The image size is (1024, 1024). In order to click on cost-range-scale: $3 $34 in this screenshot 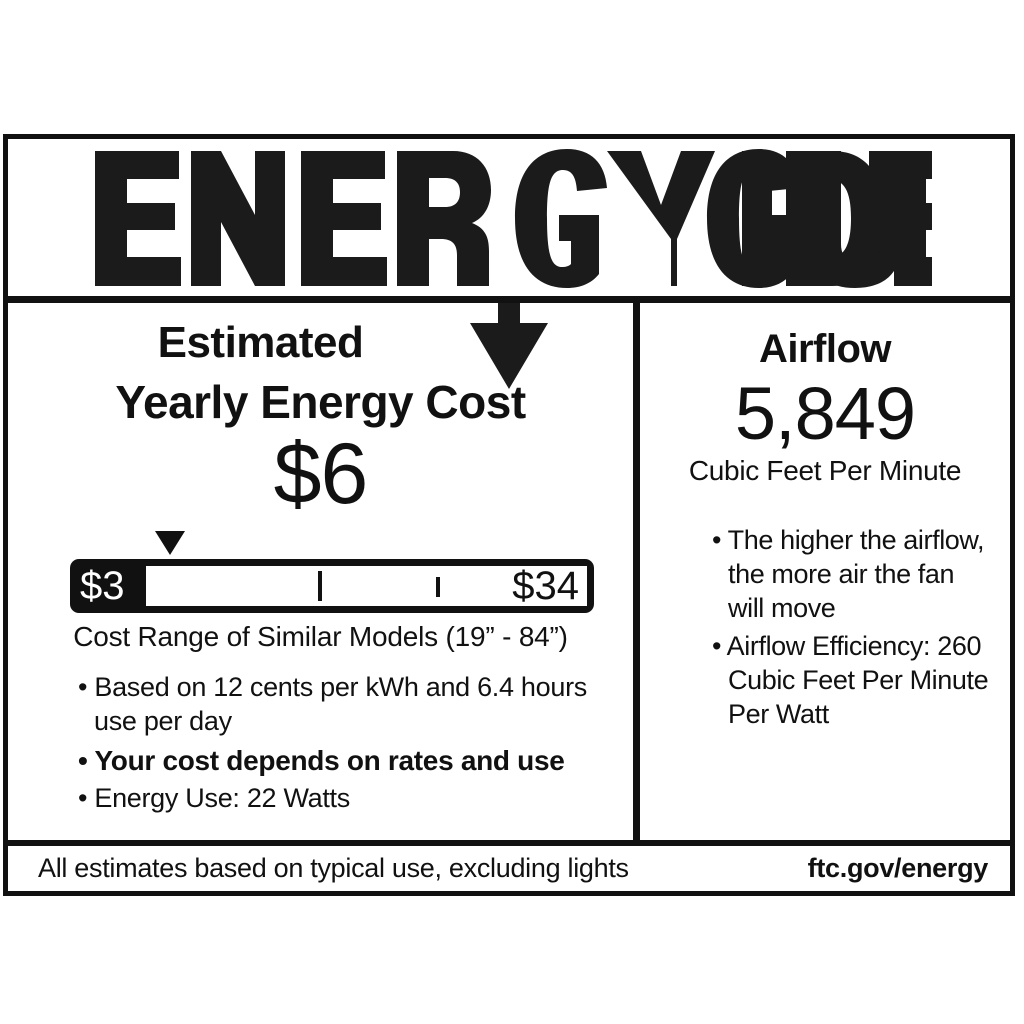, I will do `click(320, 575)`.